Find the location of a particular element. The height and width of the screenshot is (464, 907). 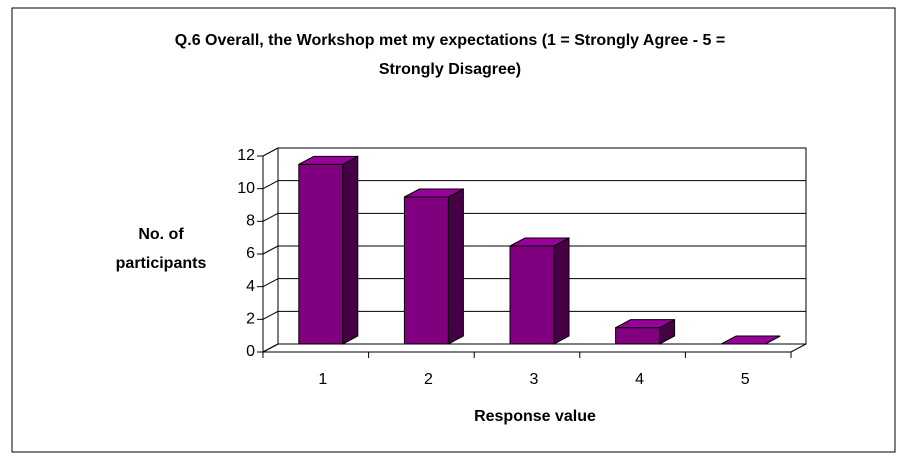

x-tick-label: 1 is located at coordinates (322, 379).